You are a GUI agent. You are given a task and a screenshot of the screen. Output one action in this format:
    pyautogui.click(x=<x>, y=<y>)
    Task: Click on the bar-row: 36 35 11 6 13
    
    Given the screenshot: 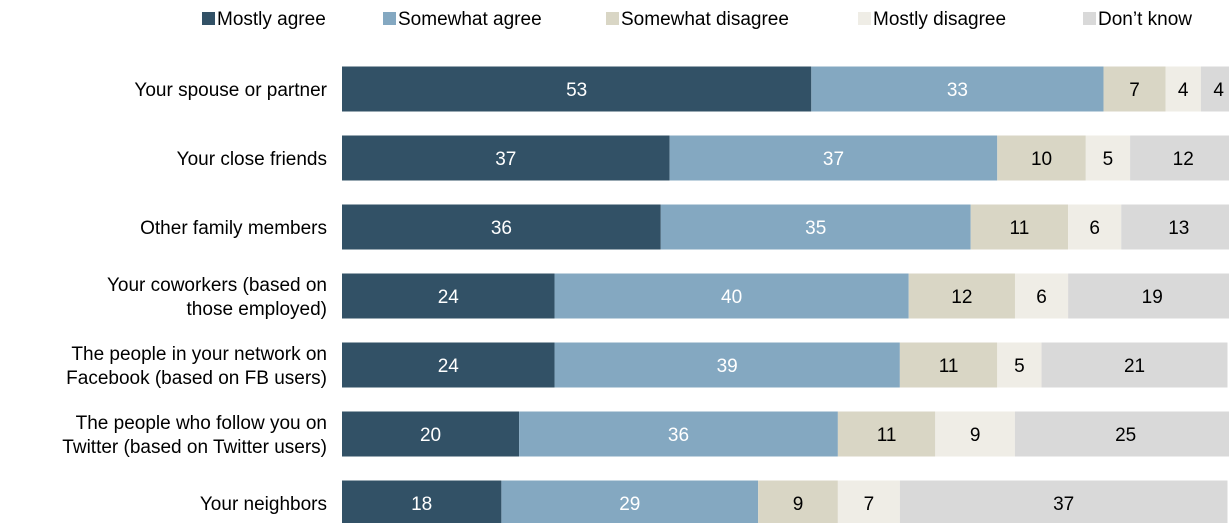 What is the action you would take?
    pyautogui.click(x=785, y=227)
    